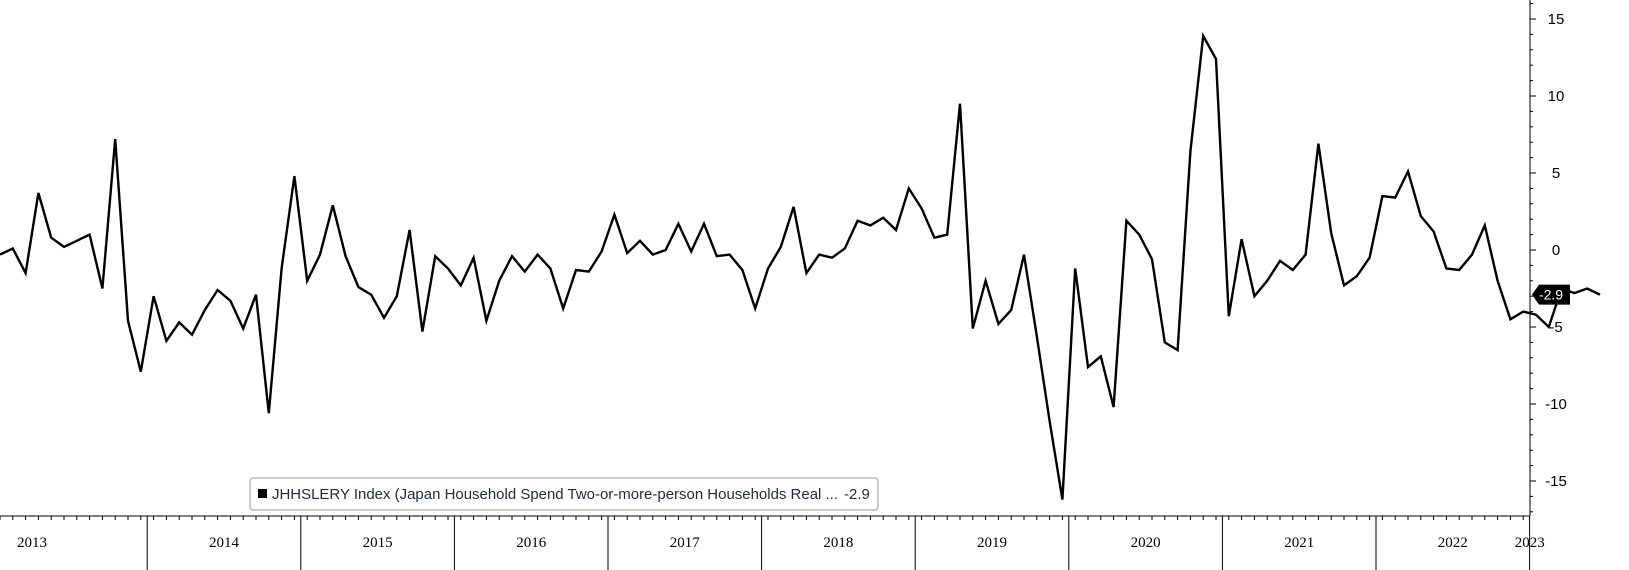 The height and width of the screenshot is (570, 1629). I want to click on last-value-label: -2.9, so click(1551, 295).